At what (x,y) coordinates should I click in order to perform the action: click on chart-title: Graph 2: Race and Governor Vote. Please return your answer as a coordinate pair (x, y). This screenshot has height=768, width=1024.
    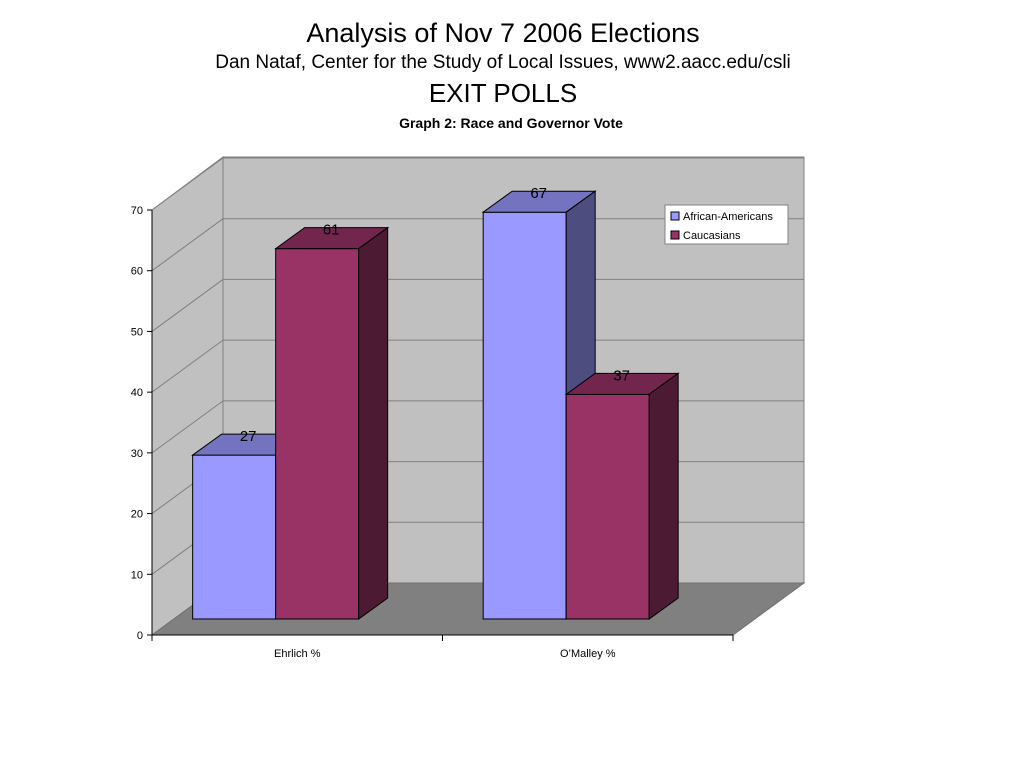
    Looking at the image, I should click on (511, 123).